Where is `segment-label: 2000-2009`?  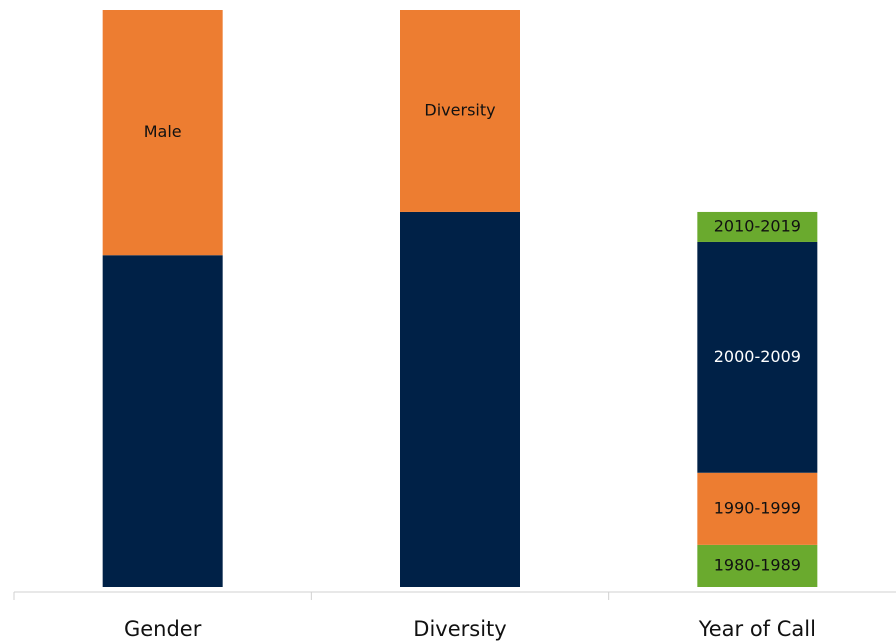
segment-label: 2000-2009 is located at coordinates (757, 356).